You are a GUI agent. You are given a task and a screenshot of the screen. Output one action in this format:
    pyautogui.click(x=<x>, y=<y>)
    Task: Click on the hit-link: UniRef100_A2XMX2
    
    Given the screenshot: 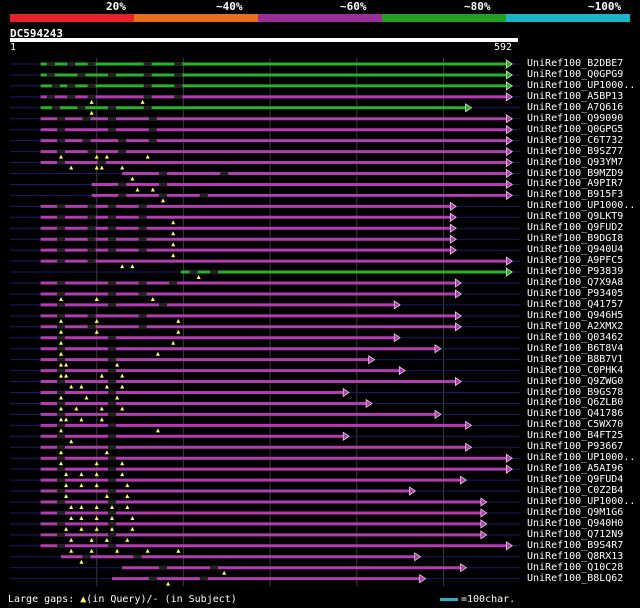 What is the action you would take?
    pyautogui.click(x=575, y=326)
    